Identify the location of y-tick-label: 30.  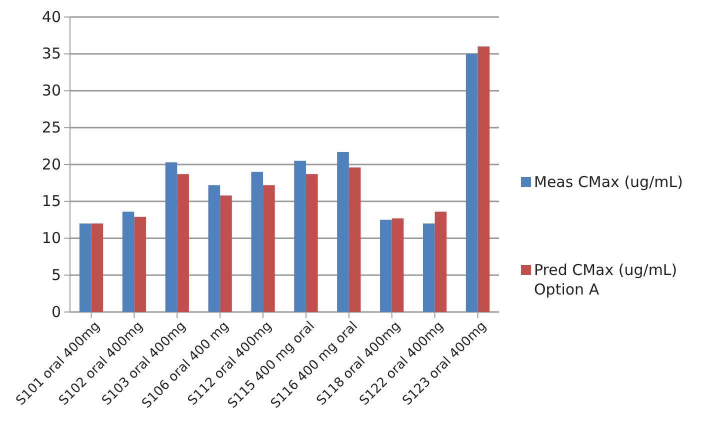
(51, 91).